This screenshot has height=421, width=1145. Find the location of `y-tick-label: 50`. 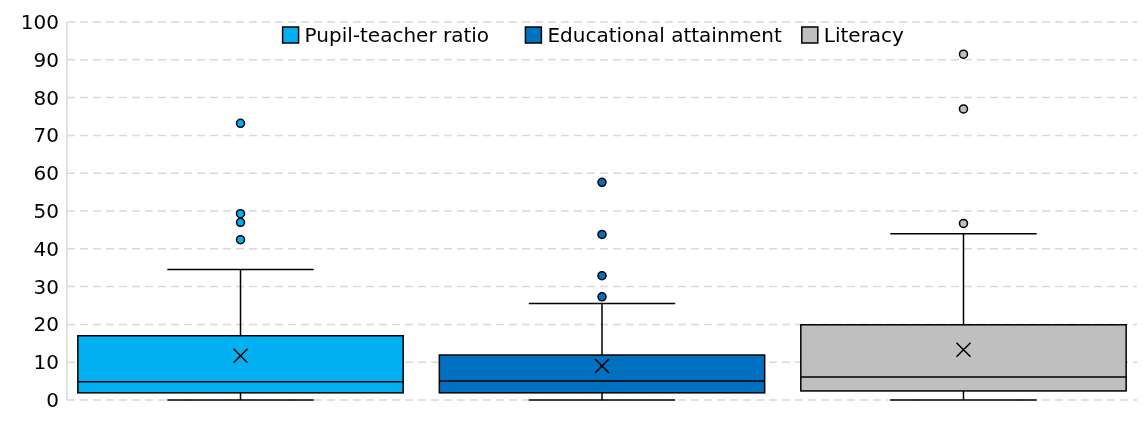

y-tick-label: 50 is located at coordinates (46, 211).